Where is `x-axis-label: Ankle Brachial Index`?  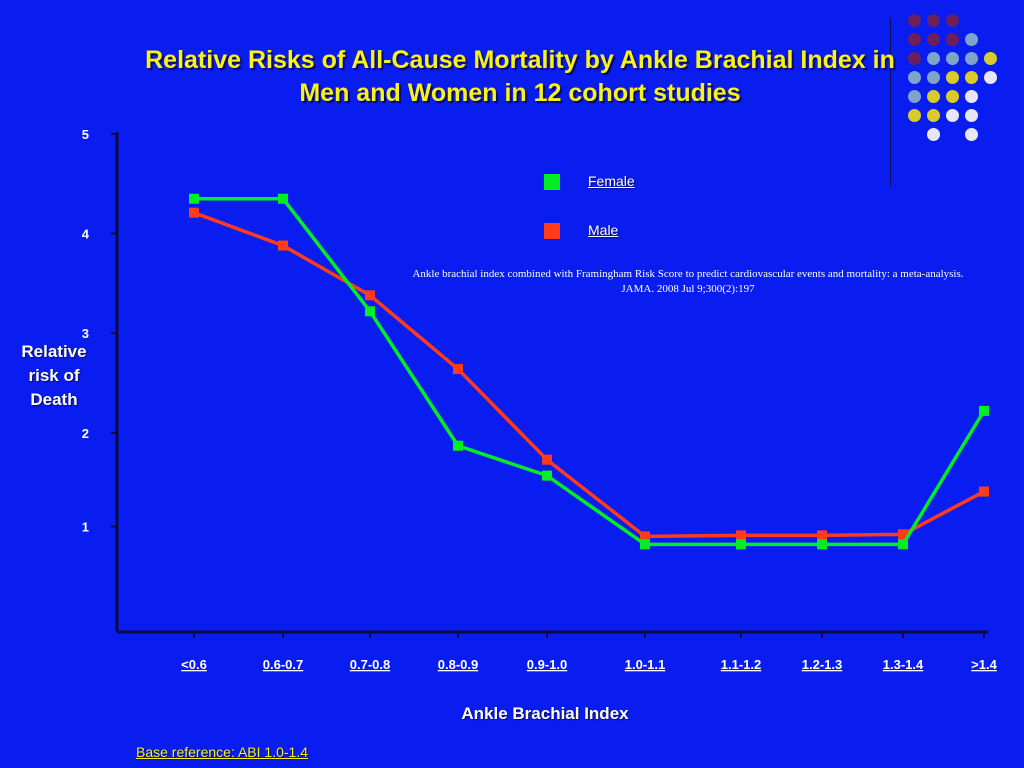 x-axis-label: Ankle Brachial Index is located at coordinates (545, 713).